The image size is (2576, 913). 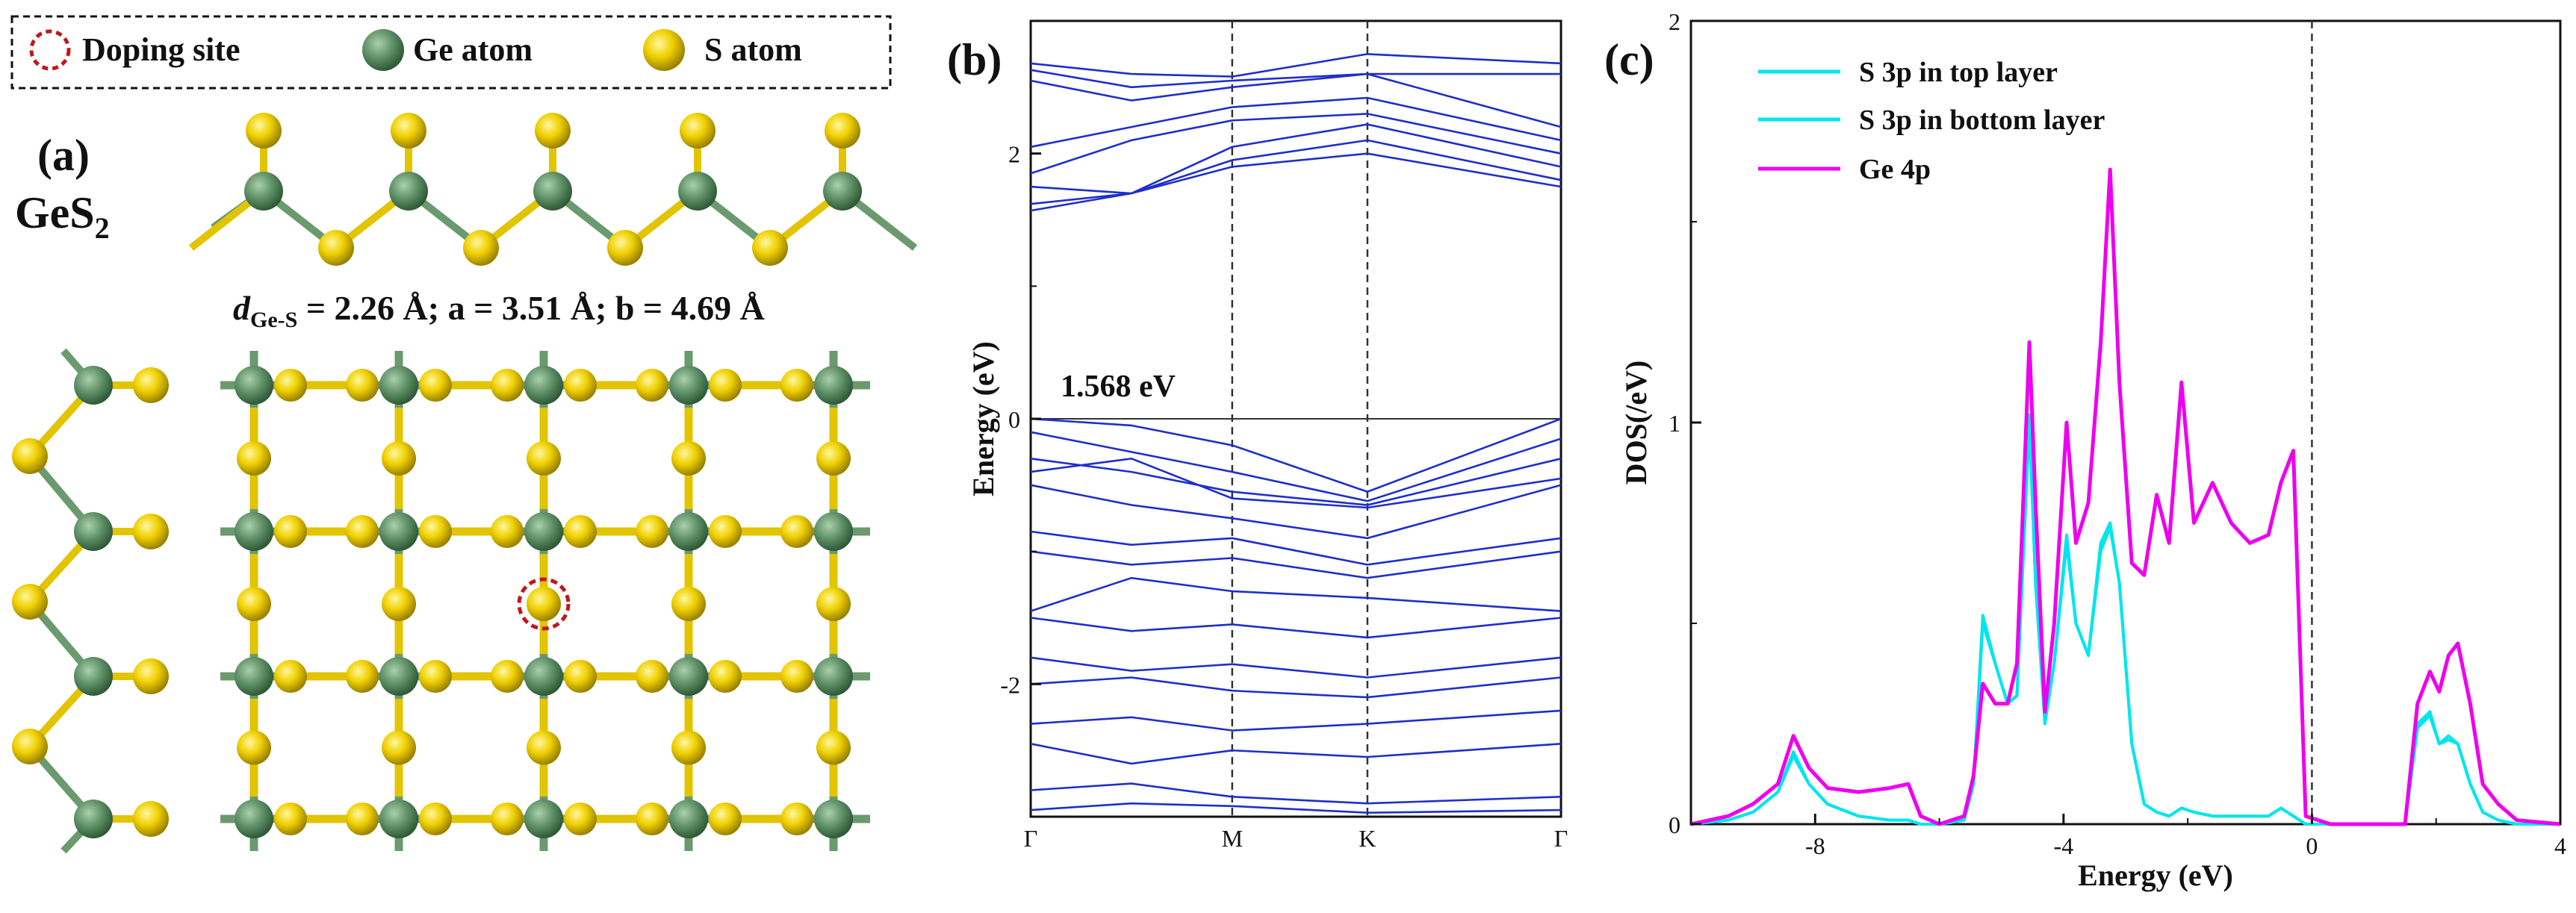 I want to click on compound-name: GeS2, so click(x=63, y=217).